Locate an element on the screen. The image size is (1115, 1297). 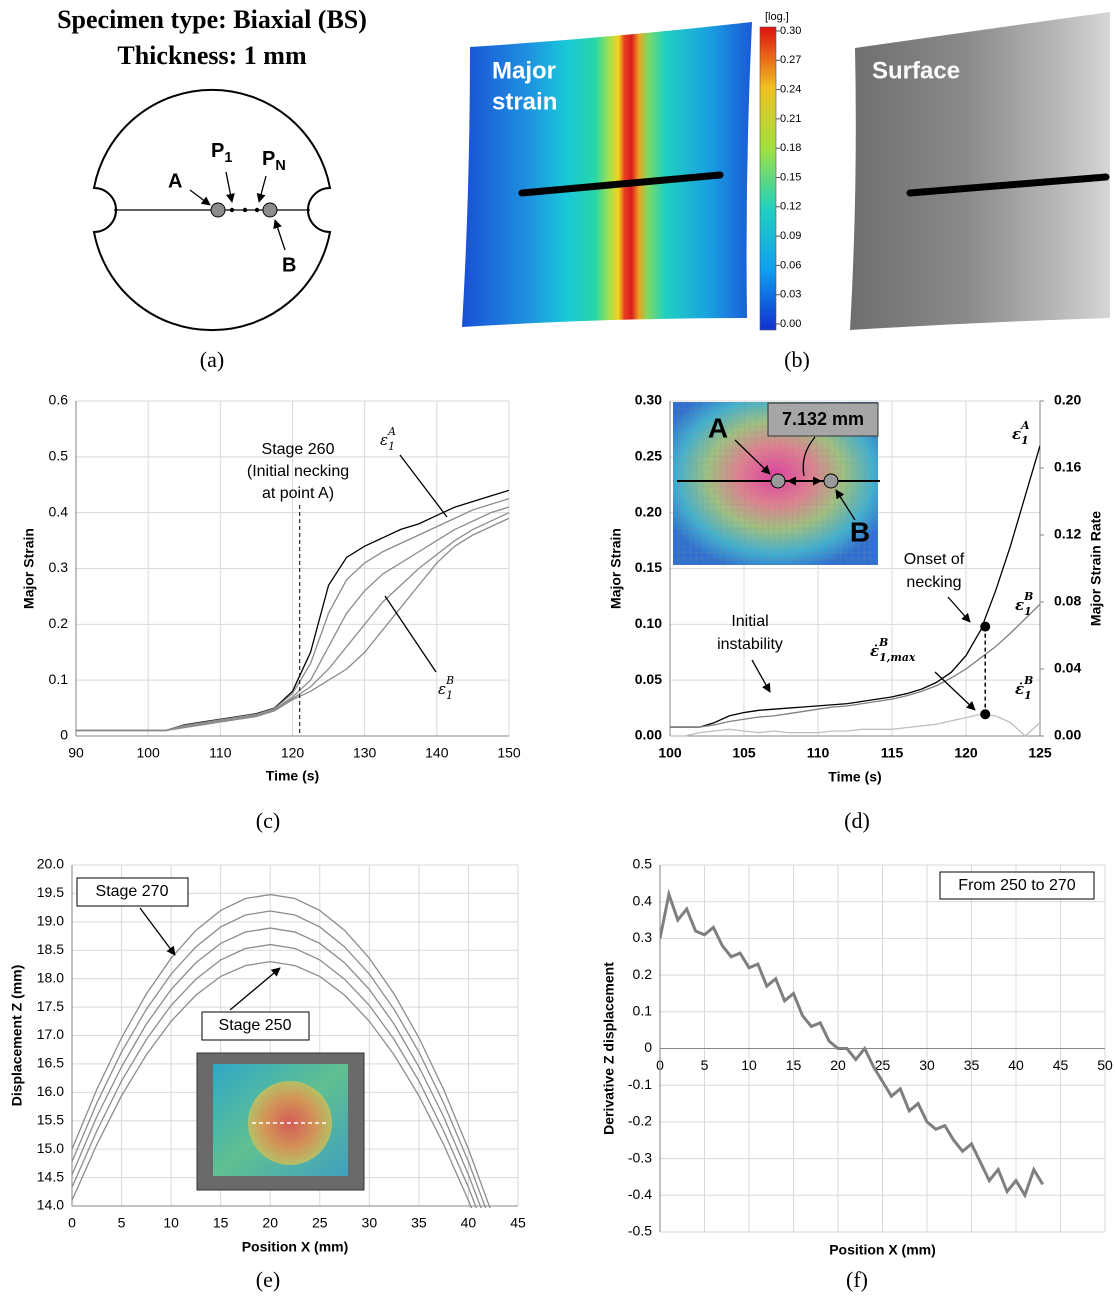
y-tick-label: -0.3 is located at coordinates (640, 1157).